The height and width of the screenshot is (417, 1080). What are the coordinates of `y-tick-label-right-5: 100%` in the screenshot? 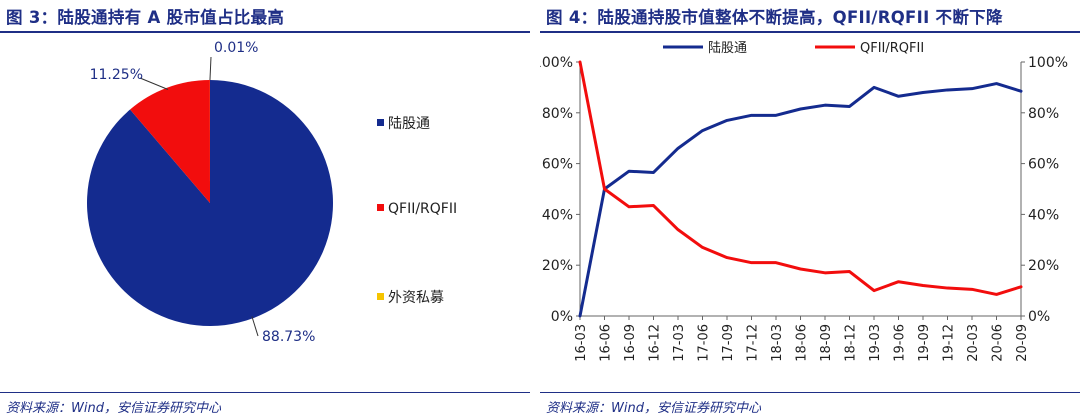 It's located at (1048, 63).